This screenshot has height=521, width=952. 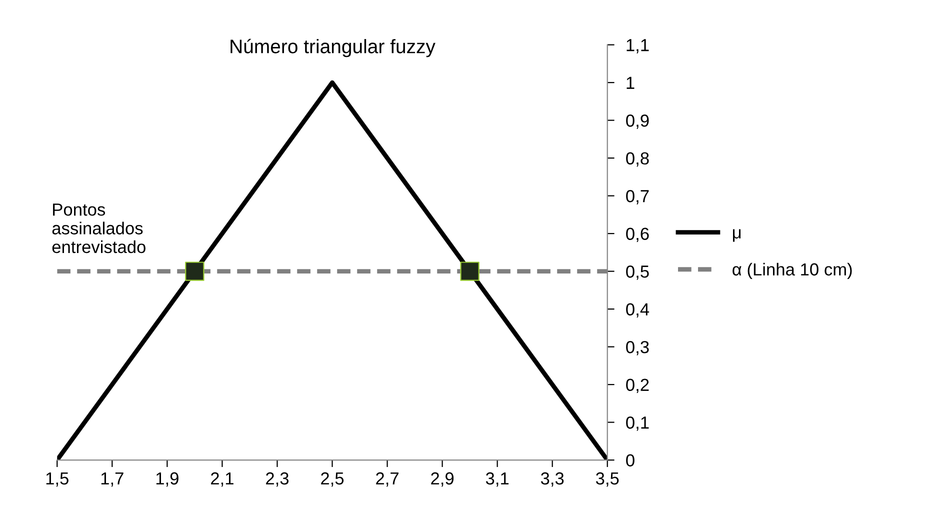 I want to click on y-tick-label: 0,1, so click(x=637, y=423).